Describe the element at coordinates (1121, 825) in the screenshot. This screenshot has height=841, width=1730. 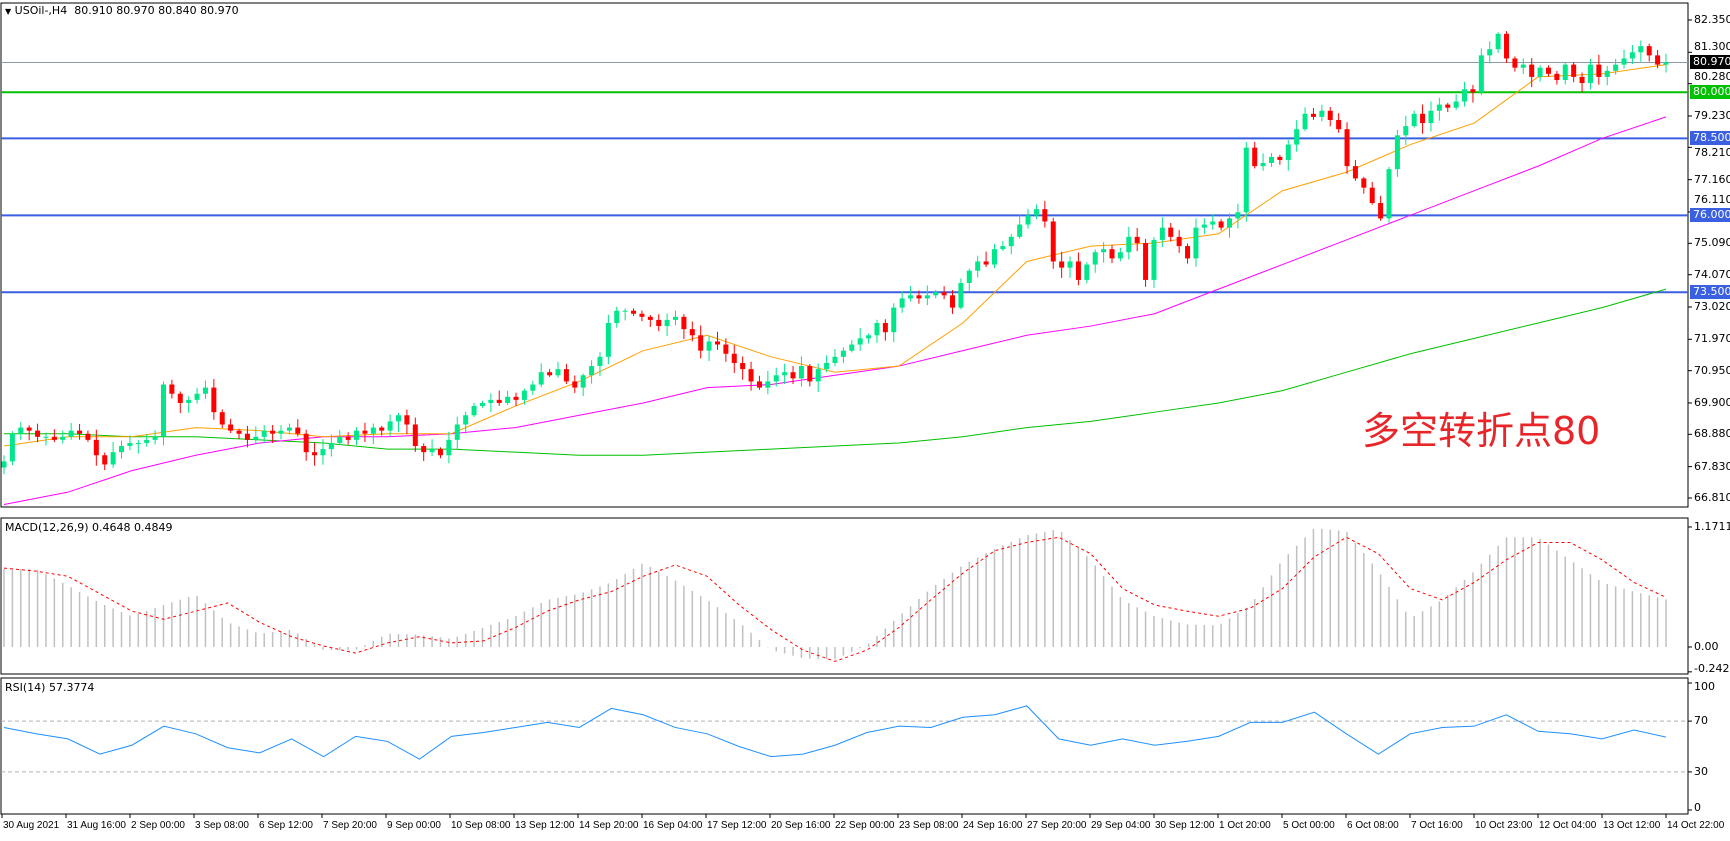
I see `time-axis-label: 29 Sep 04:00` at that location.